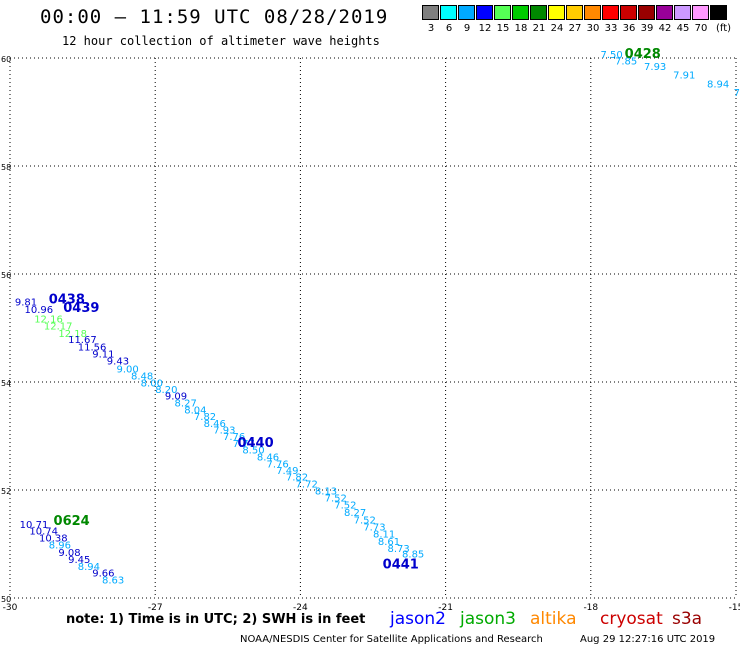 The image size is (740, 650). Describe the element at coordinates (431, 28) in the screenshot. I see `legend-label: 3` at that location.